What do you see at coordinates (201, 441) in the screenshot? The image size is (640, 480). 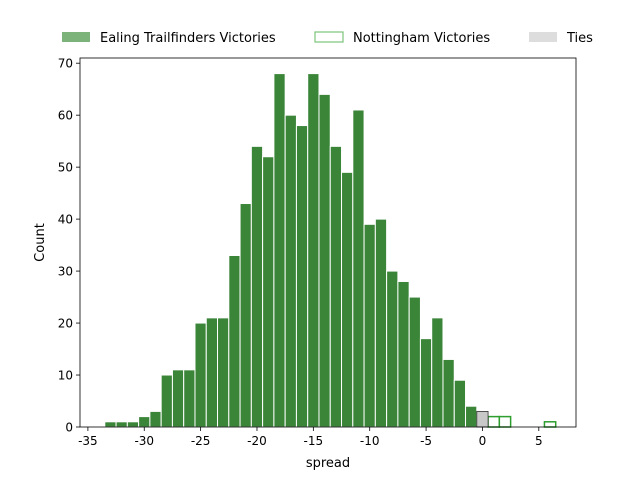 I see `x-tick-label: -25` at bounding box center [201, 441].